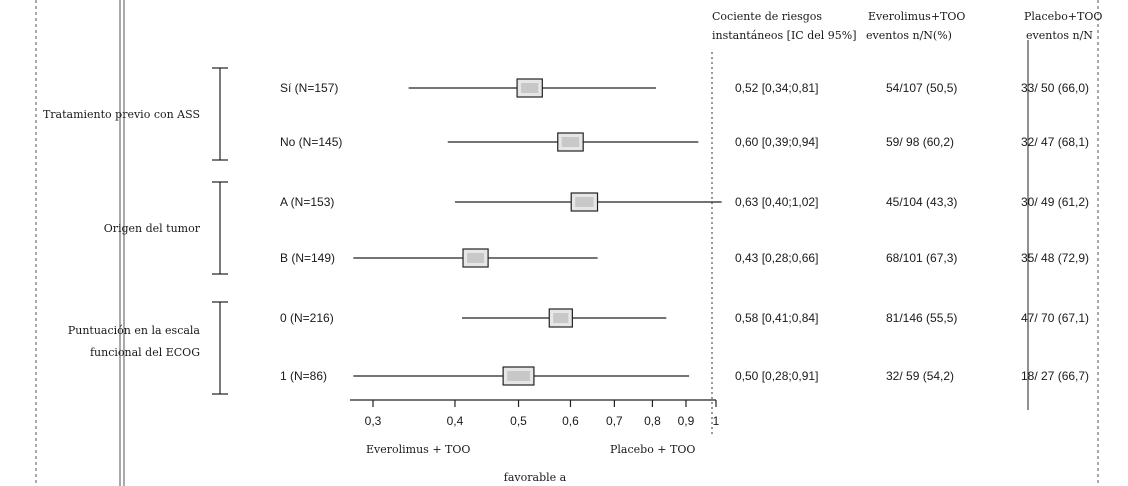 The width and height of the screenshot is (1128, 486). I want to click on everolimus-events: 32/ 59 (54,2), so click(920, 376).